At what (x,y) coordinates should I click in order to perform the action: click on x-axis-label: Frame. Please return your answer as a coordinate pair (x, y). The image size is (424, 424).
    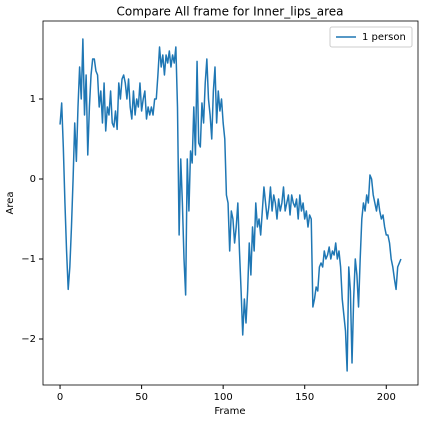
    Looking at the image, I should click on (229, 411).